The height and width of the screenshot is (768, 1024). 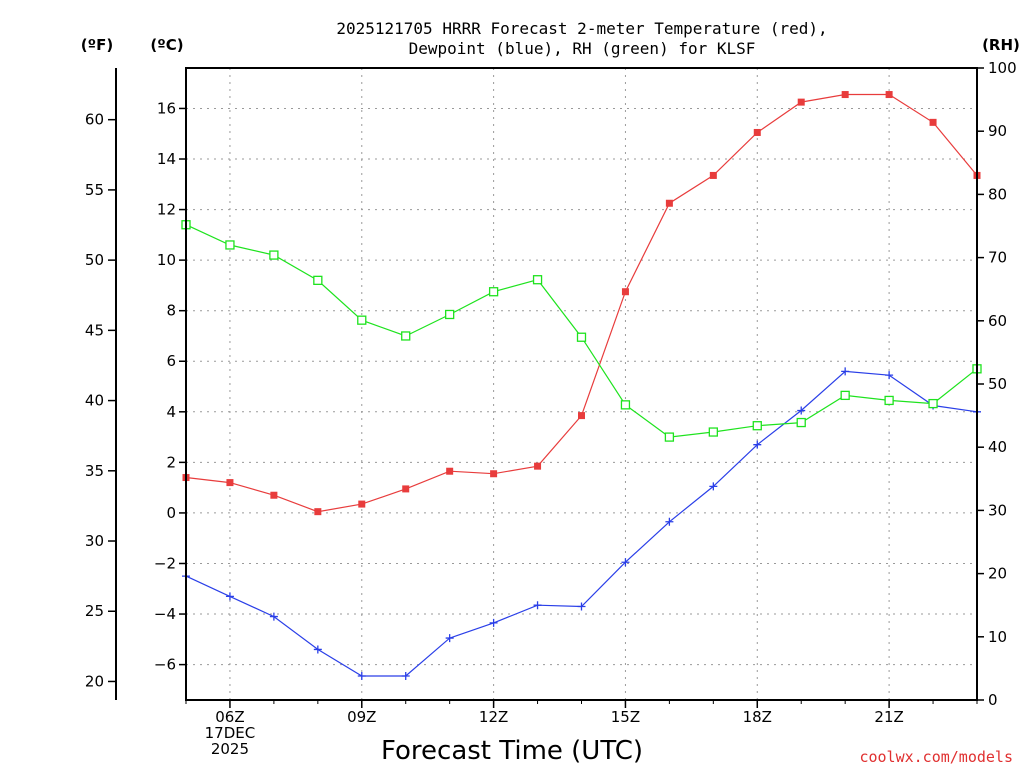 What do you see at coordinates (997, 258) in the screenshot?
I see `rh-tick-label: 70` at bounding box center [997, 258].